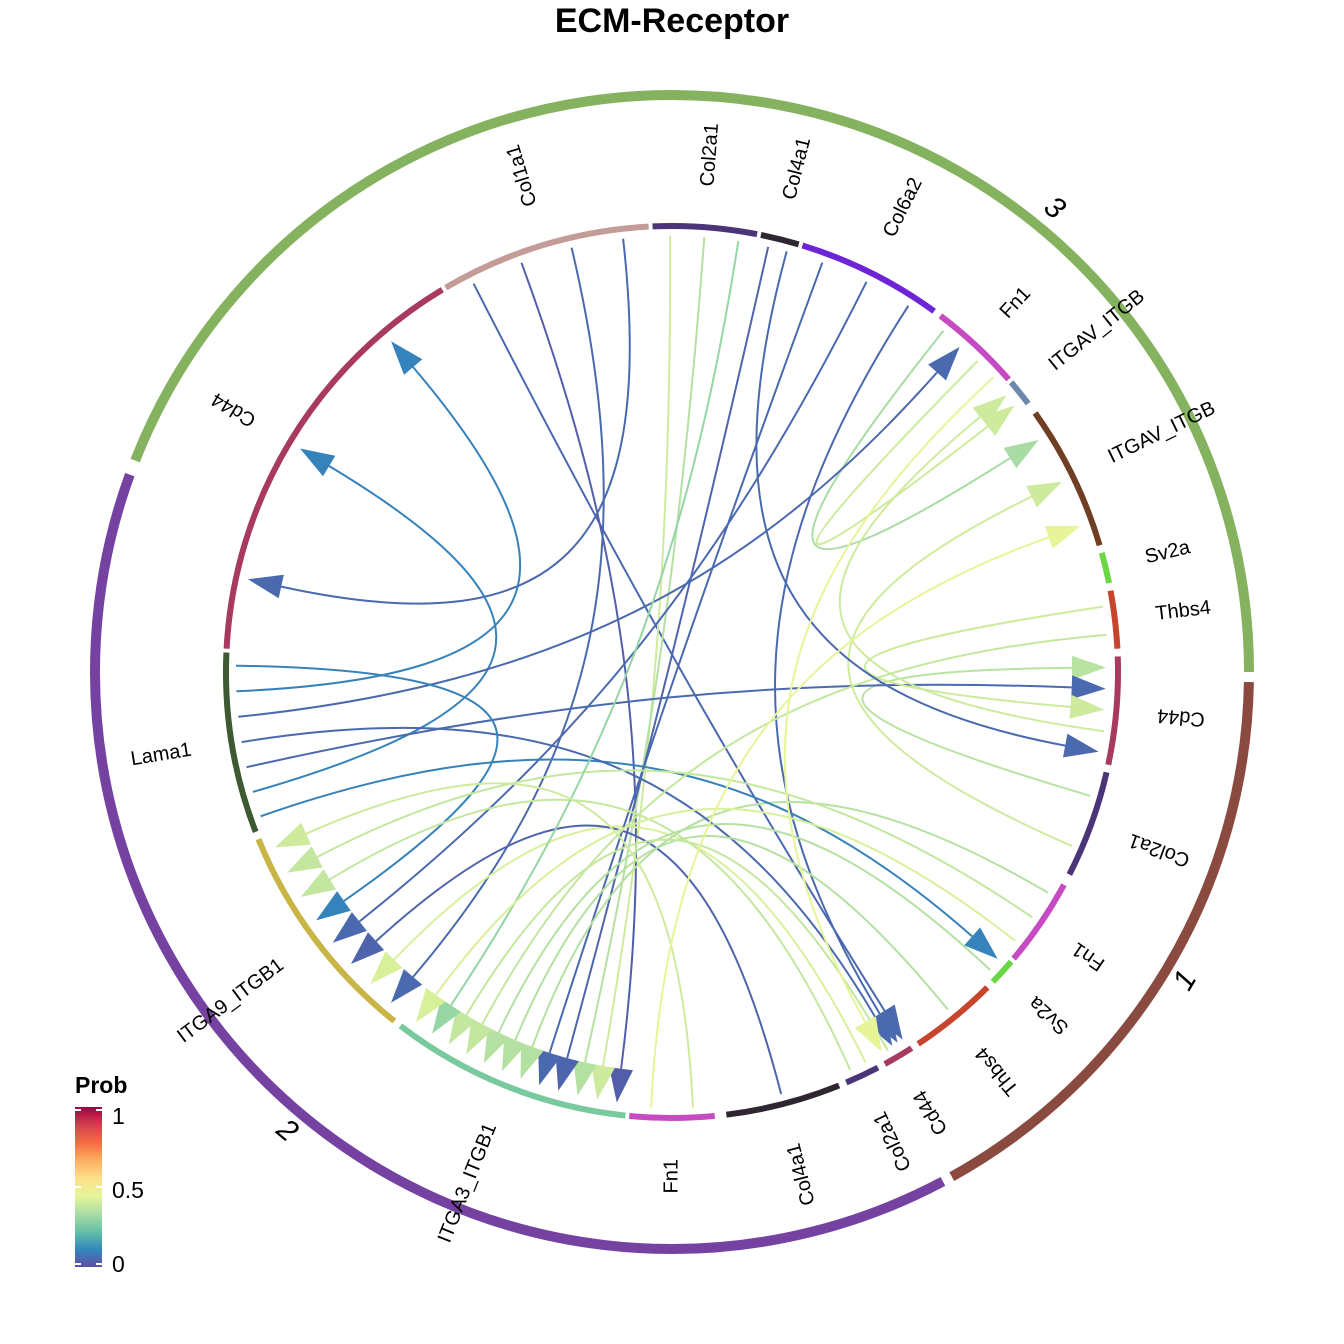  What do you see at coordinates (903, 207) in the screenshot?
I see `sector-label-col6a2: Col6a2` at bounding box center [903, 207].